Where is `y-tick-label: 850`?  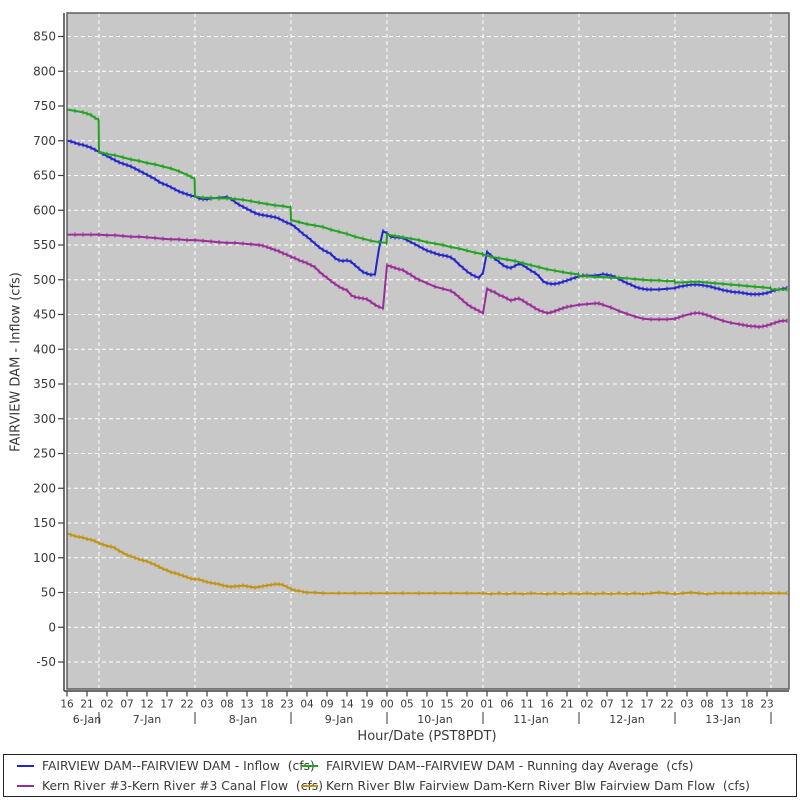 y-tick-label: 850 is located at coordinates (44, 37).